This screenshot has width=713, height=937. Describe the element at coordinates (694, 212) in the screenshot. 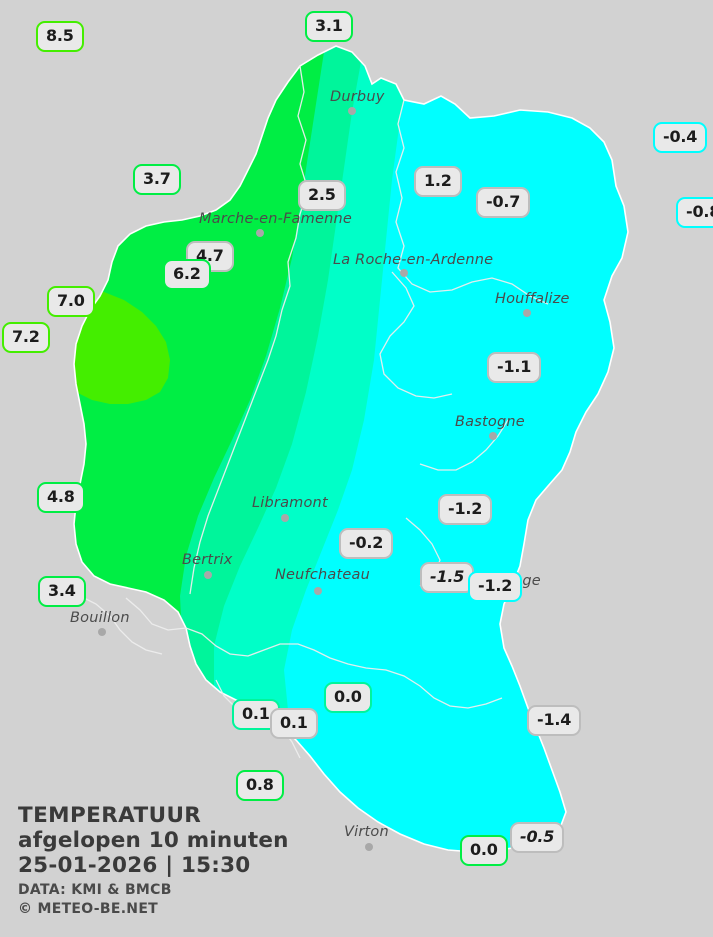

I see `station-value-badge: -0.8` at that location.